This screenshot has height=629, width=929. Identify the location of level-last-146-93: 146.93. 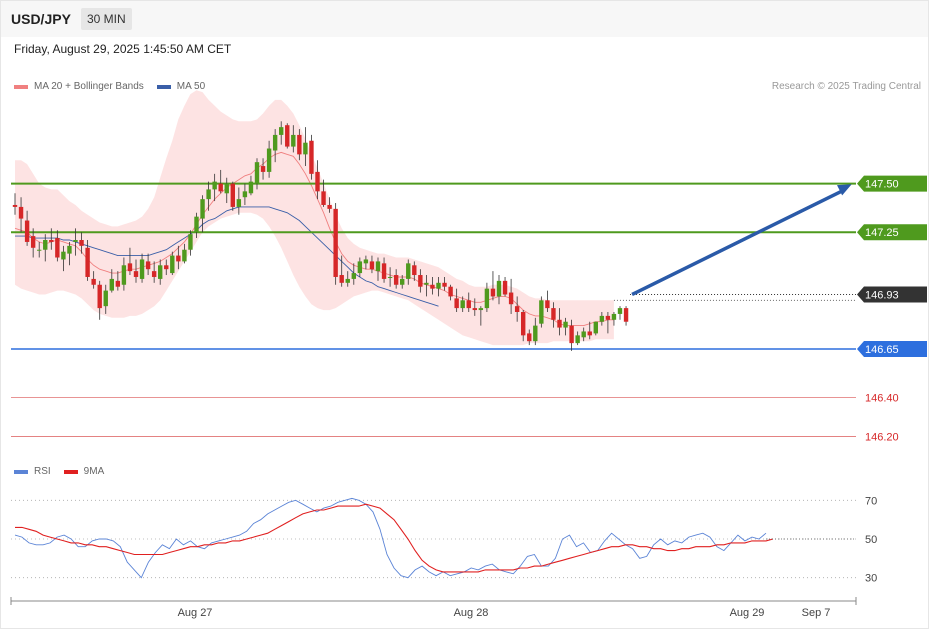
(778, 294).